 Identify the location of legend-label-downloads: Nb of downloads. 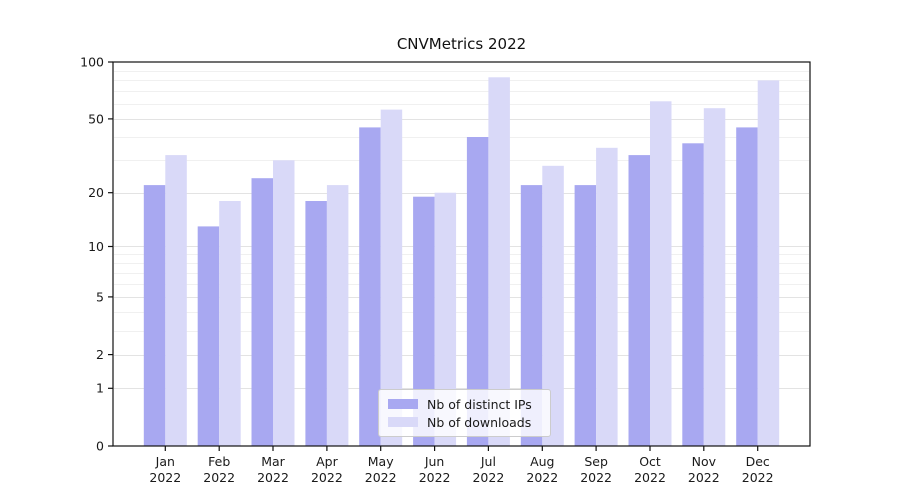
(479, 422).